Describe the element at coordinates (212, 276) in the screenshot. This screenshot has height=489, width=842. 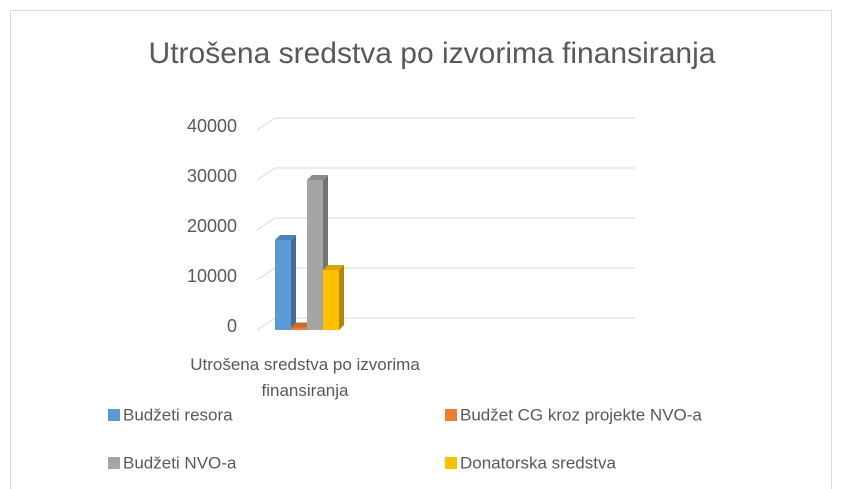
I see `y-tick-label: 10000` at that location.